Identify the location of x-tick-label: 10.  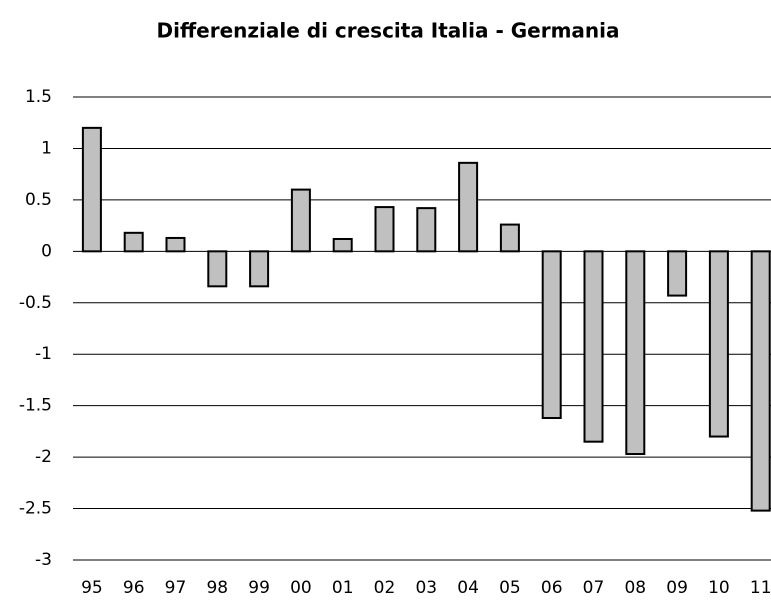
(719, 588).